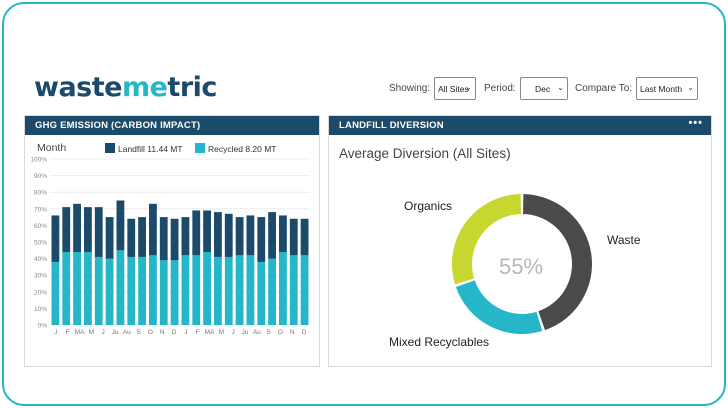 Image resolution: width=728 pixels, height=408 pixels. I want to click on y-tick-label: 0%, so click(43, 326).